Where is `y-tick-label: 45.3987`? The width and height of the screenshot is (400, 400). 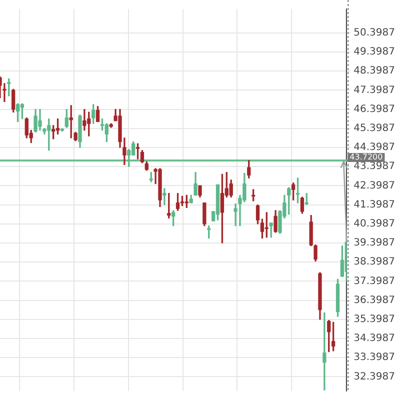
y-tick-label: 45.3987 is located at coordinates (375, 128).